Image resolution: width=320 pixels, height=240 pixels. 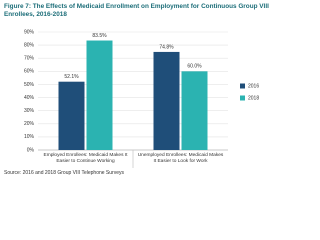 I want to click on y-tick-label: 70%, so click(x=29, y=59).